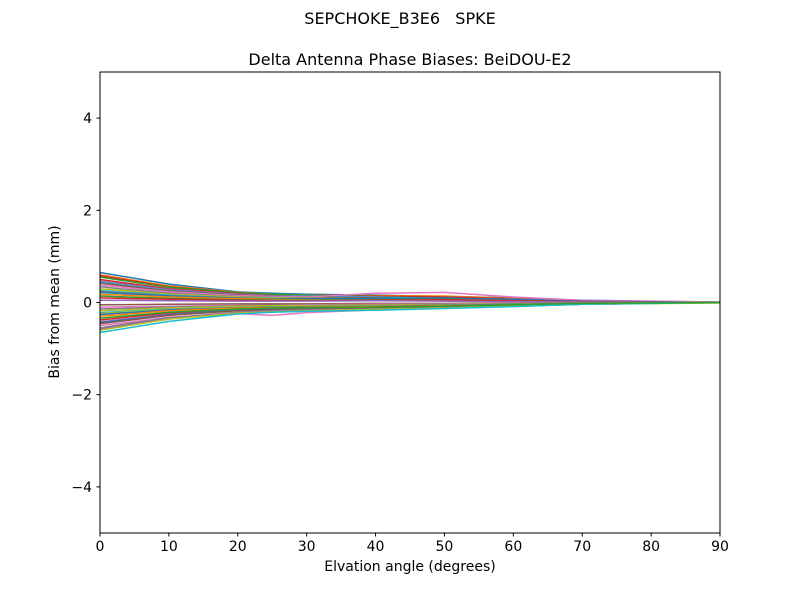 This screenshot has height=600, width=800. Describe the element at coordinates (445, 547) in the screenshot. I see `x-tick-label: 50` at that location.